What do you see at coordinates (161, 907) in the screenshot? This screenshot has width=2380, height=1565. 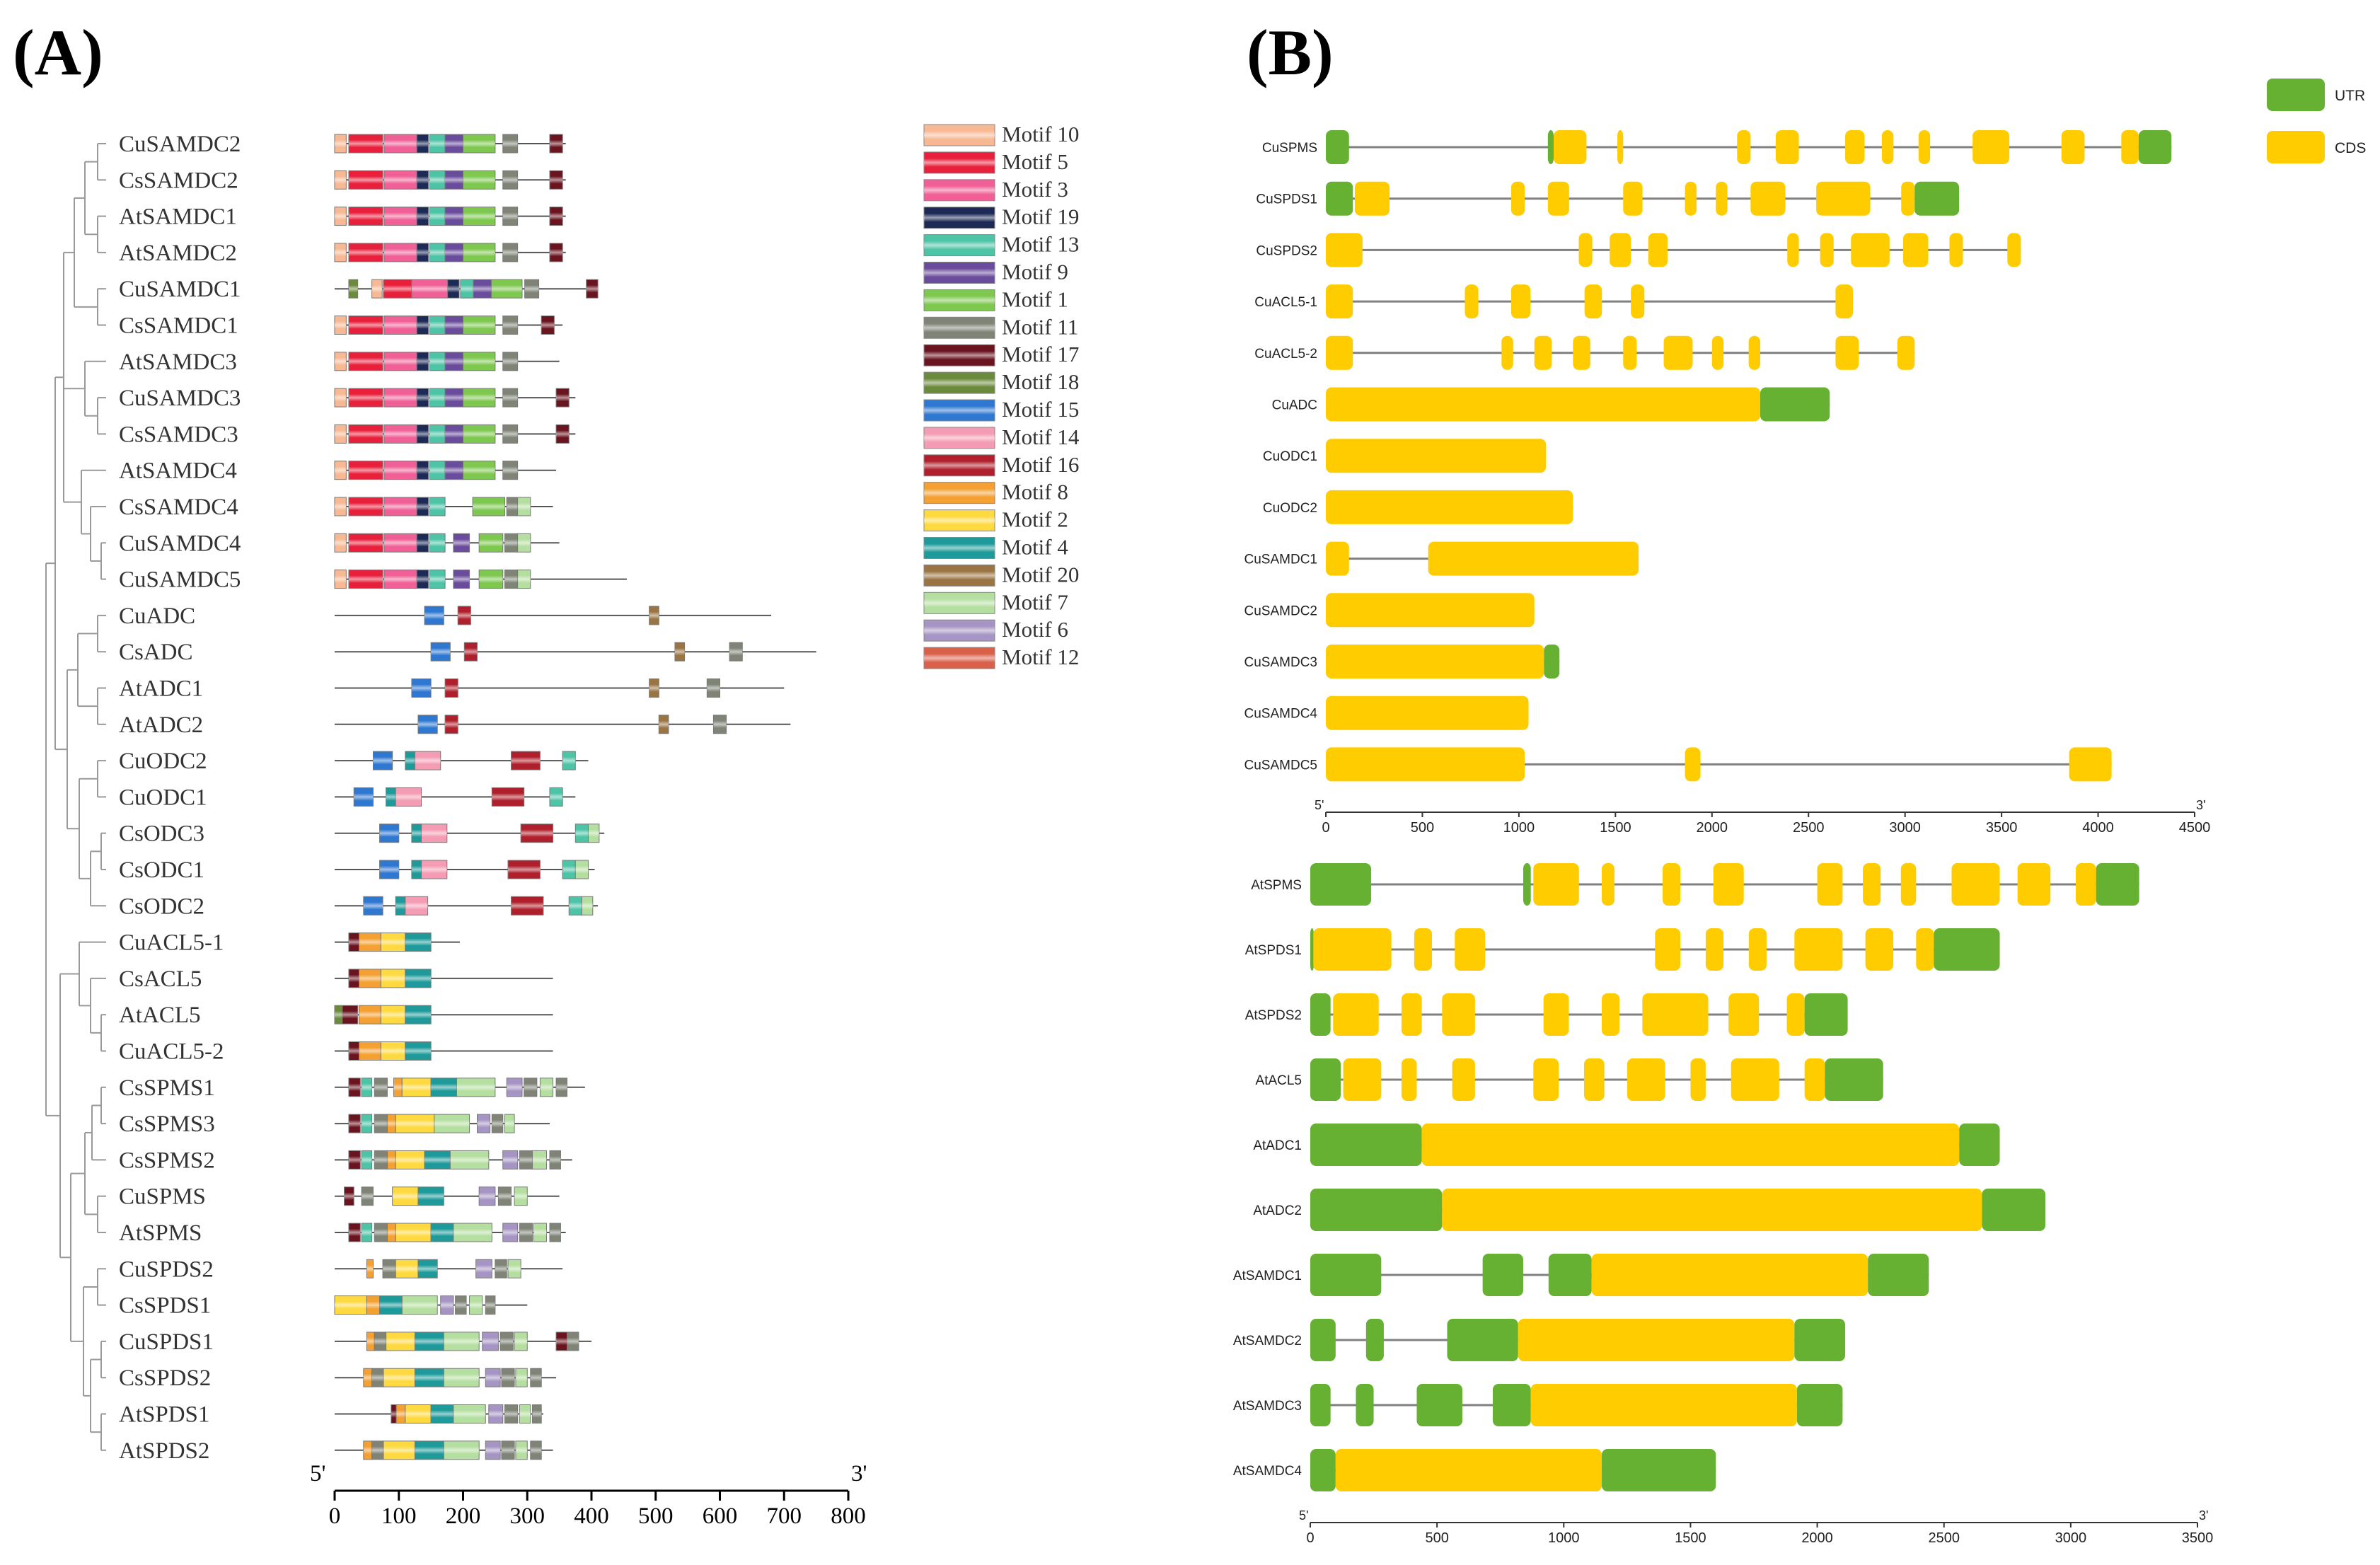 I see `protein-label-csodc2: CsODC2` at bounding box center [161, 907].